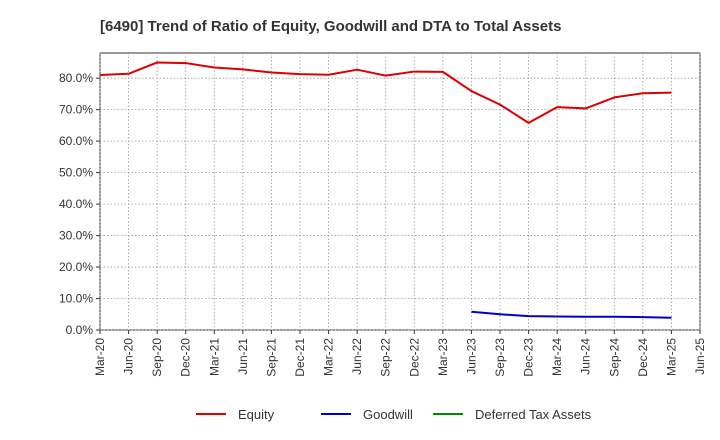 This screenshot has height=440, width=720. I want to click on x-tick-label: Jun-22, so click(357, 356).